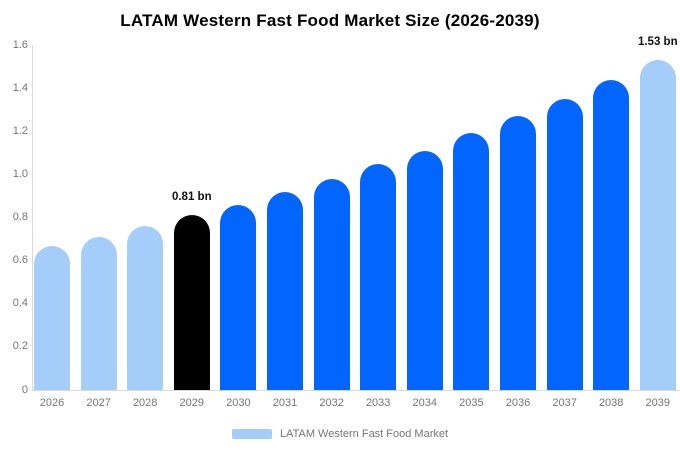 Image resolution: width=680 pixels, height=450 pixels. I want to click on x-tick-label: 2037, so click(564, 403).